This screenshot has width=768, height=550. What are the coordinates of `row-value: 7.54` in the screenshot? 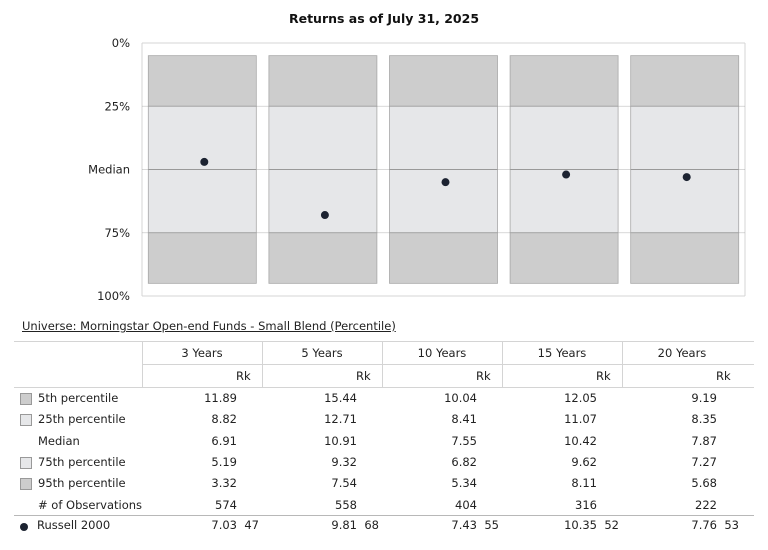 It's located at (344, 483).